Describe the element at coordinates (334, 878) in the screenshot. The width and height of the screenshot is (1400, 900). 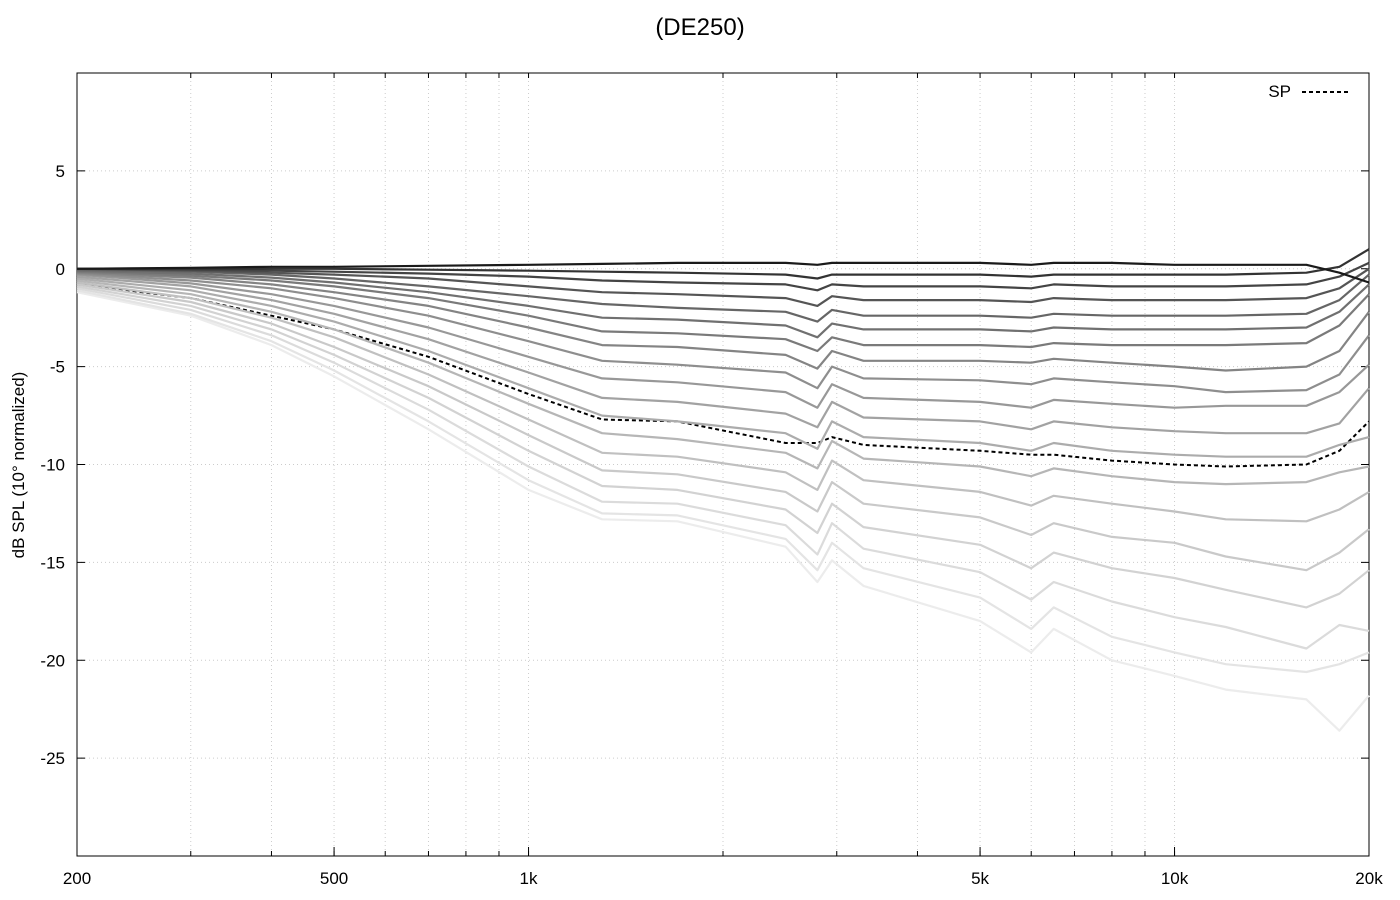
I see `x-tick-label: 500` at that location.